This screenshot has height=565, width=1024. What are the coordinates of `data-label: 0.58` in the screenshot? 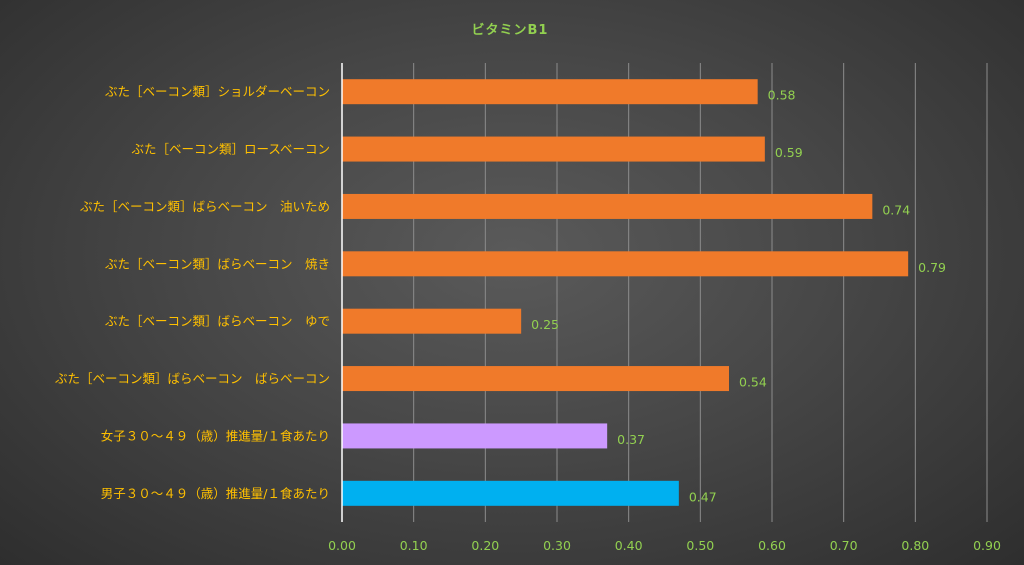 It's located at (782, 95).